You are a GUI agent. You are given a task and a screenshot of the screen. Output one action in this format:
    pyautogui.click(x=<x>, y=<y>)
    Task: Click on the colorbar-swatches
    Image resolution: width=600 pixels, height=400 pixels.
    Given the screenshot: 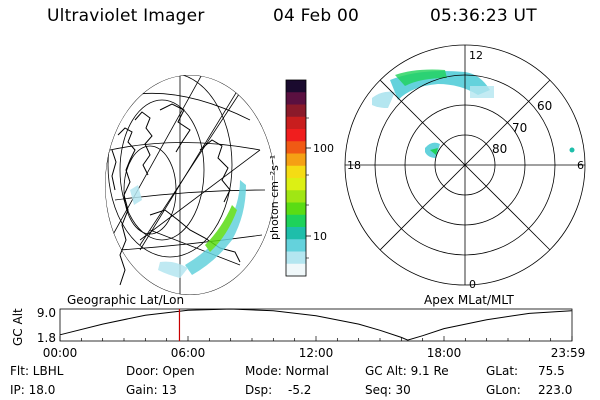 What is the action you would take?
    pyautogui.click(x=296, y=178)
    